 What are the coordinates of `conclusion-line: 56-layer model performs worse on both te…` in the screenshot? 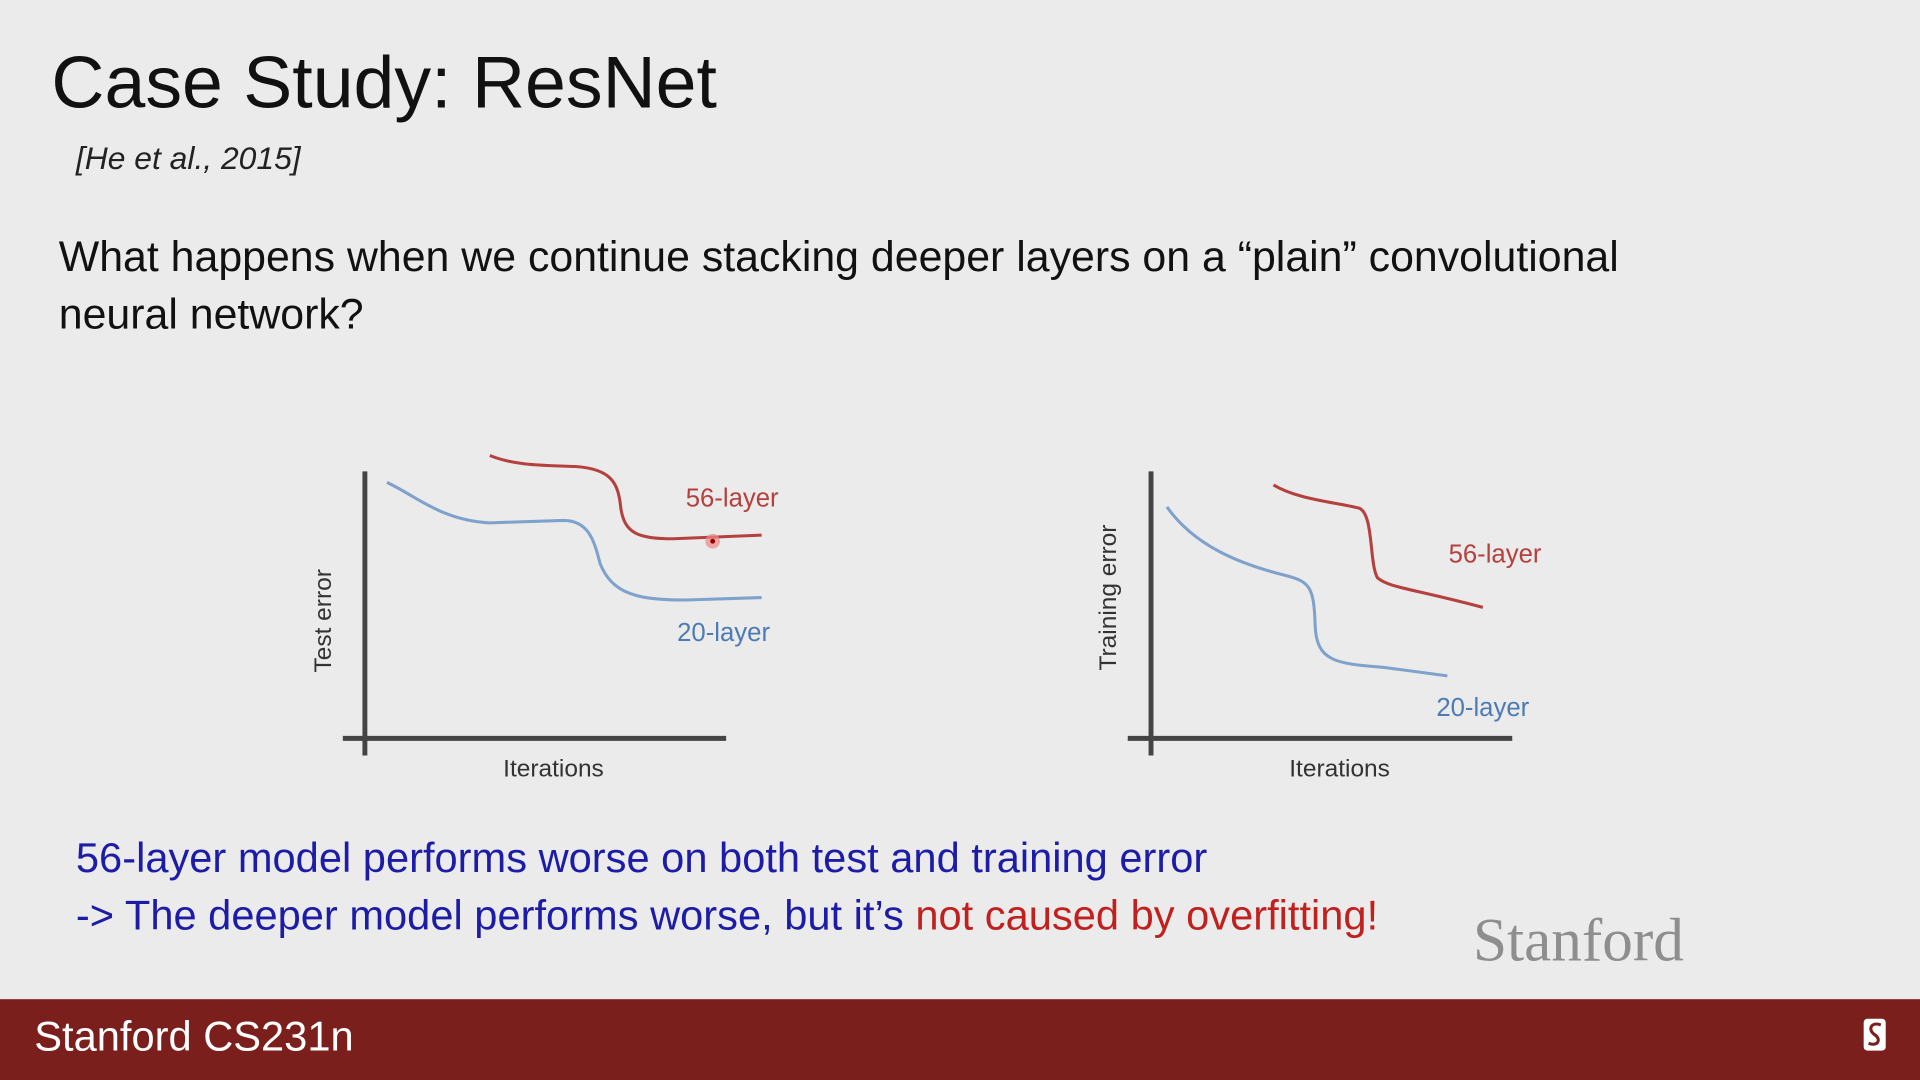 It's located at (641, 857).